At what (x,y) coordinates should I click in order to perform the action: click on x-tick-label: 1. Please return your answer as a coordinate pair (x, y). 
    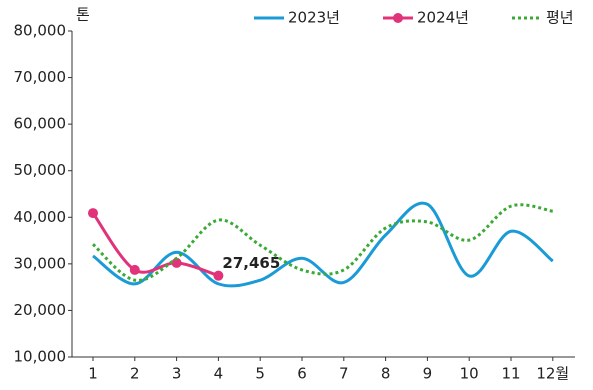
    Looking at the image, I should click on (93, 374).